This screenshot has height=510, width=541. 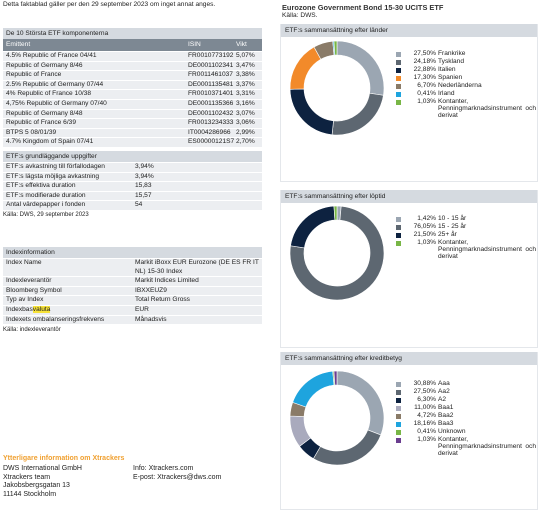 I want to click on legend-value: 11,00%, so click(x=425, y=407).